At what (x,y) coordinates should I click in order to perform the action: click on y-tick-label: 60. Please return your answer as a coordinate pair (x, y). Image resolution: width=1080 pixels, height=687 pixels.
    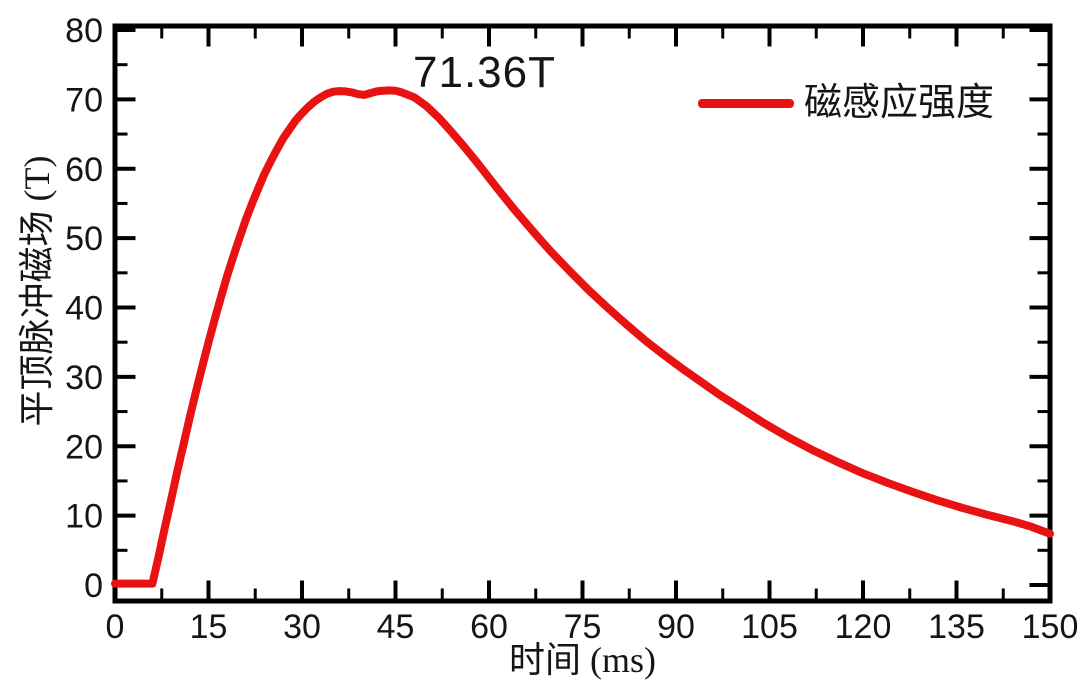
    Looking at the image, I should click on (84, 170).